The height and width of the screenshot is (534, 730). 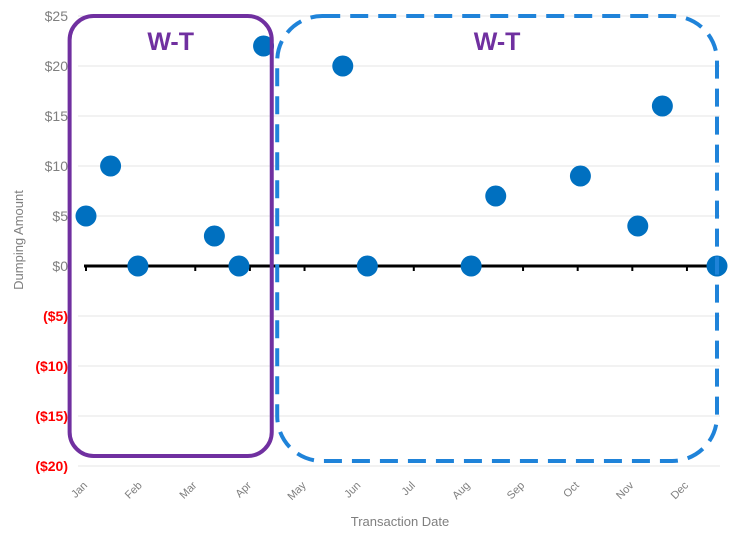 What do you see at coordinates (461, 491) in the screenshot?
I see `x-tick-label: Aug` at bounding box center [461, 491].